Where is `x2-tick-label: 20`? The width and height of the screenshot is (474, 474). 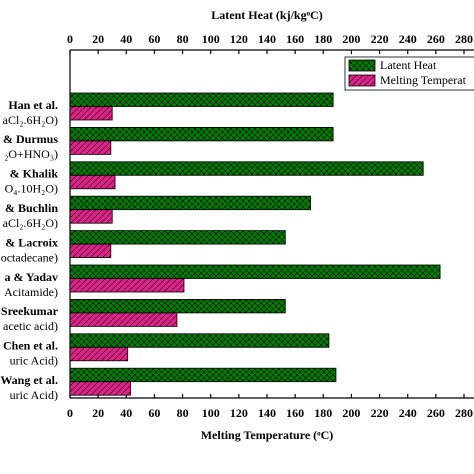
x2-tick-label: 20 is located at coordinates (98, 39).